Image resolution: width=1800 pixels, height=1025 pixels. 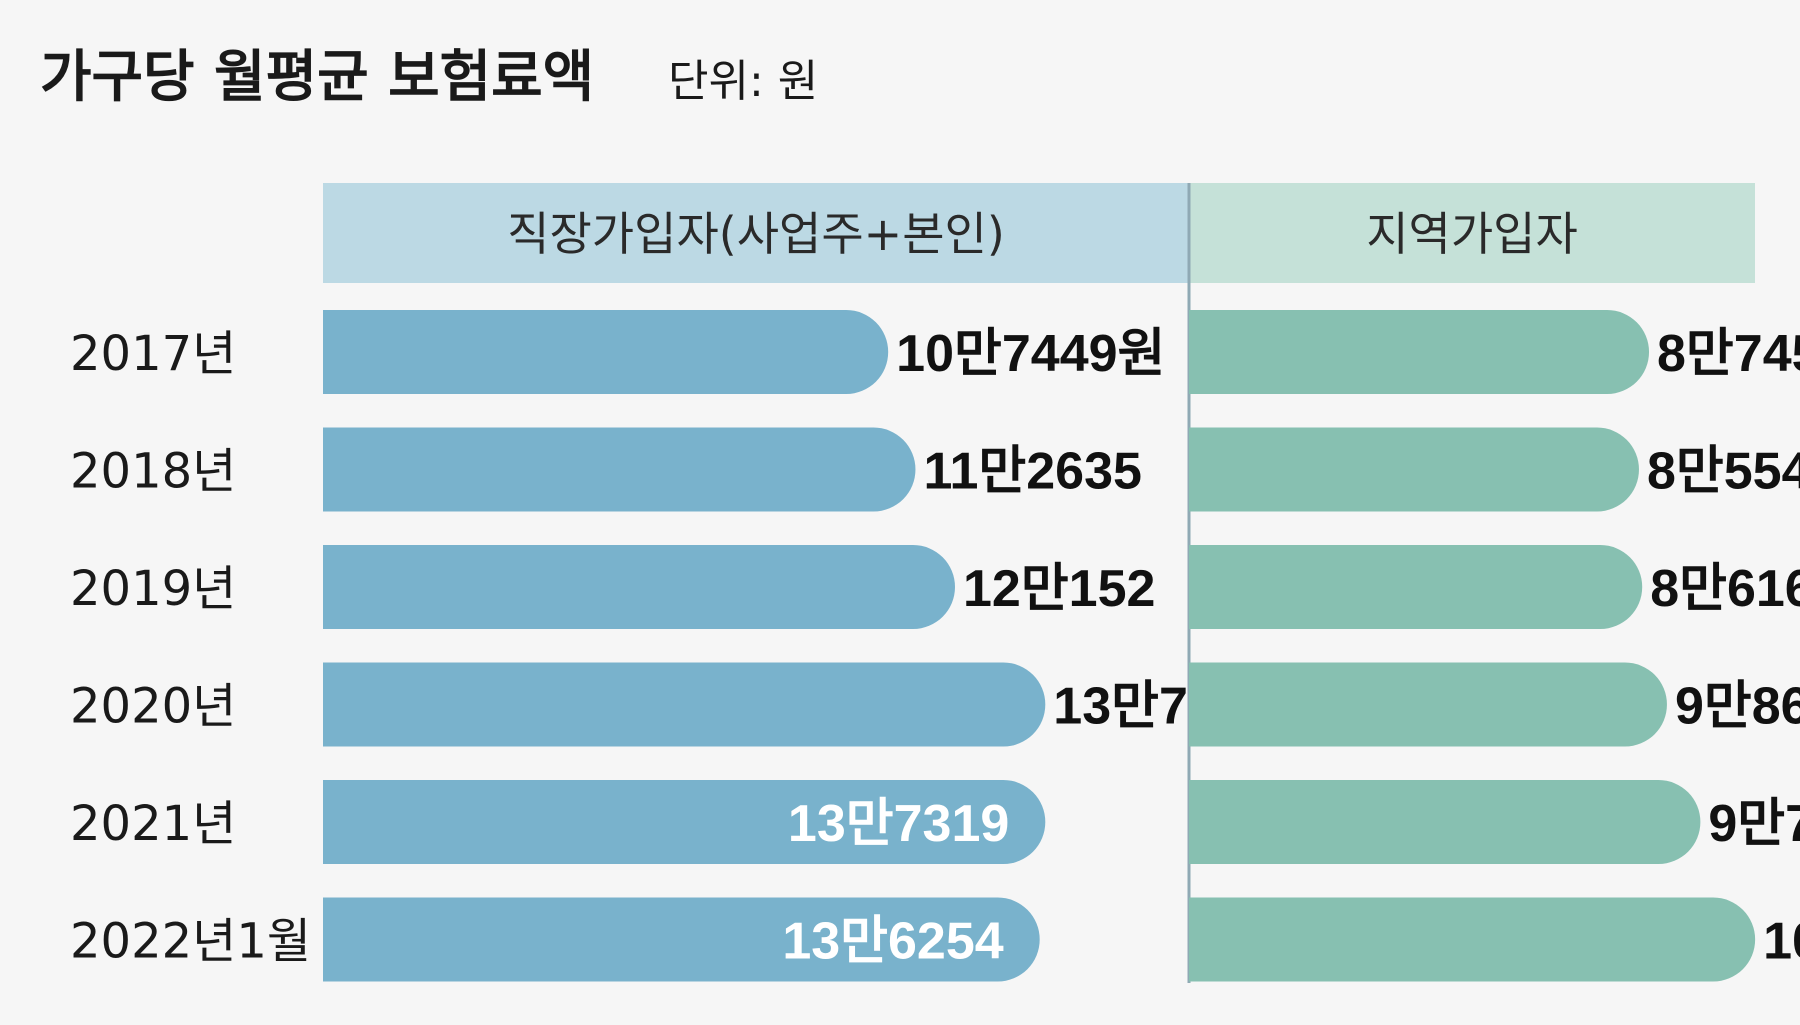 What do you see at coordinates (153, 824) in the screenshot?
I see `category-label: 2021년` at bounding box center [153, 824].